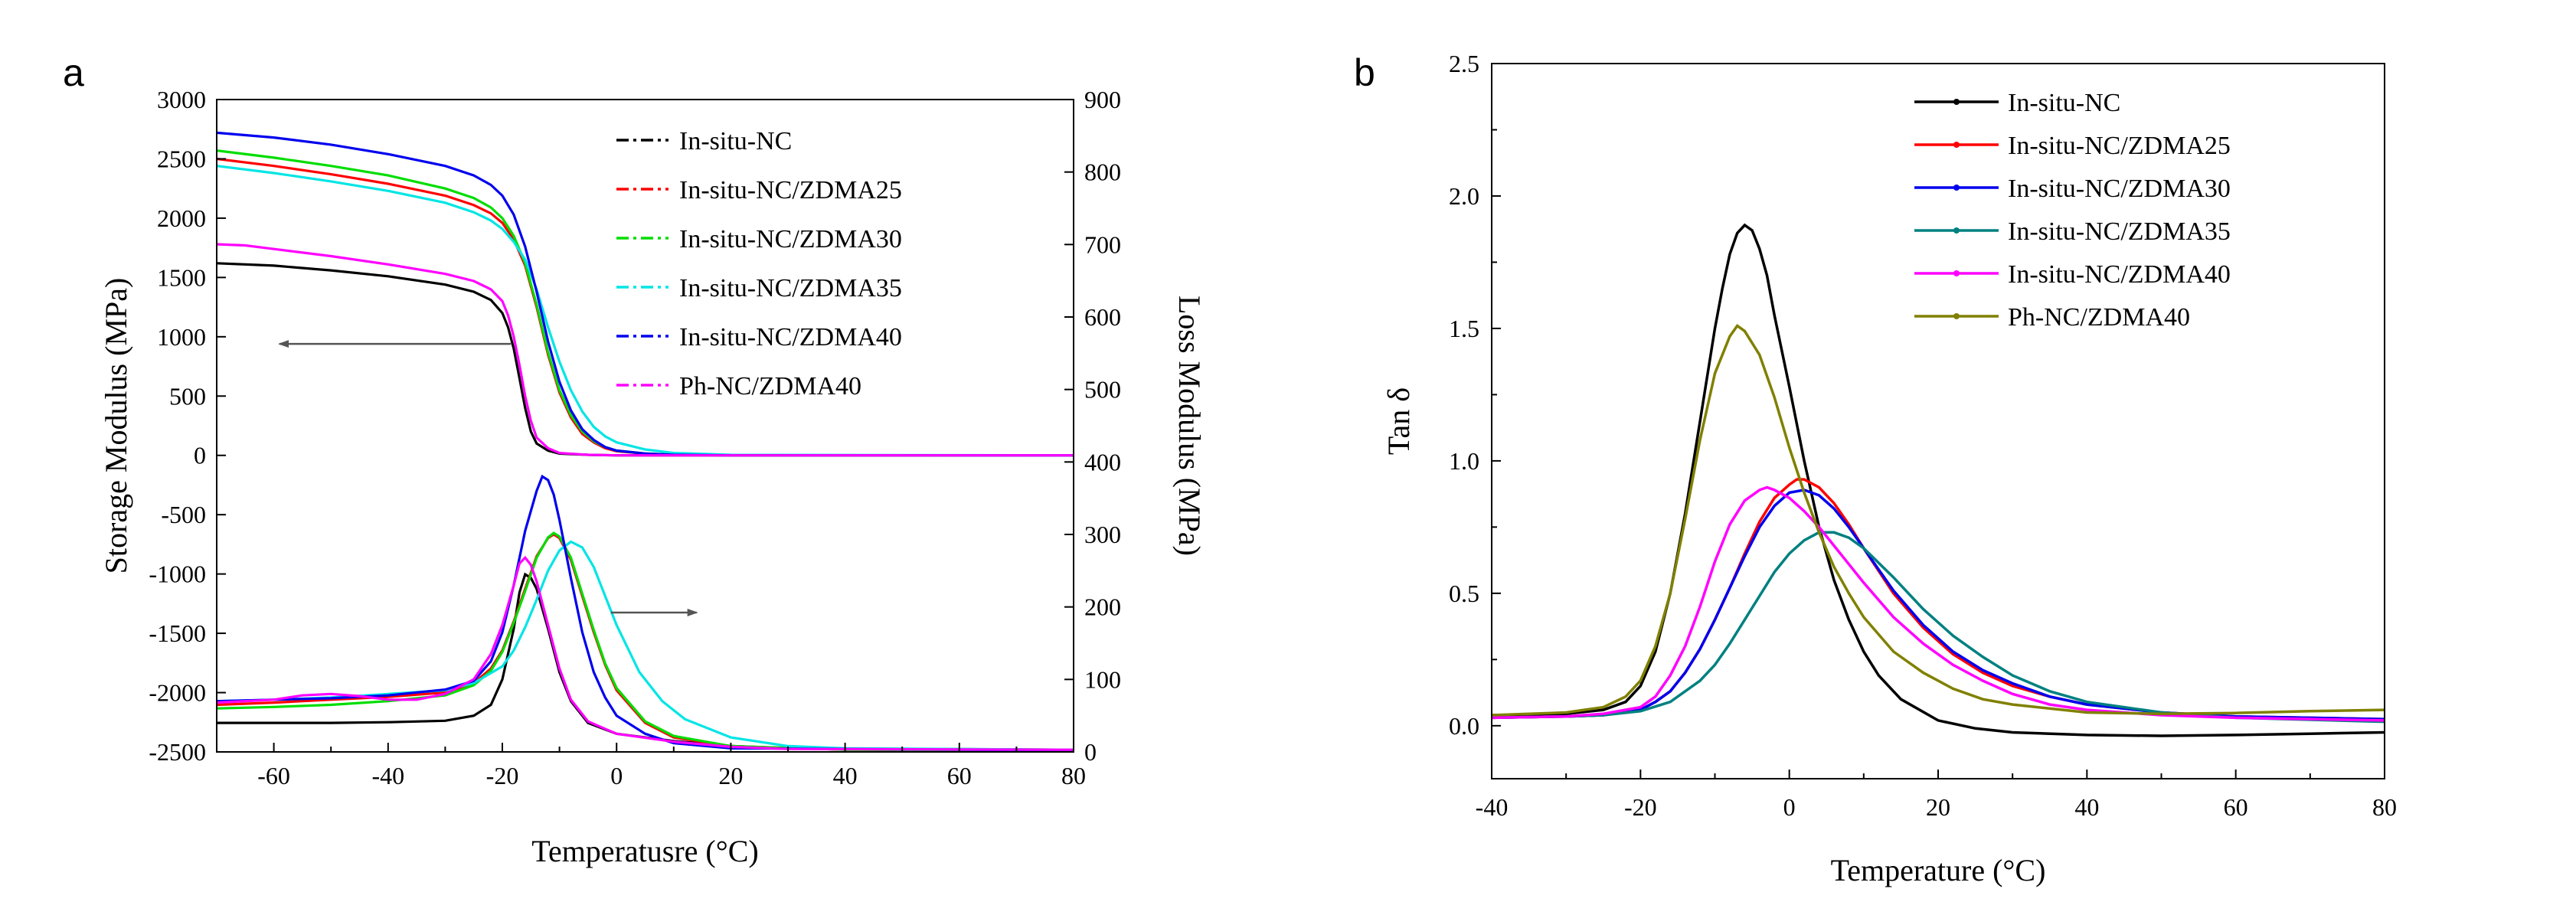 The height and width of the screenshot is (915, 2576). I want to click on panel-b-x-ticks: -40 -20 0 20 40 60 80, so click(1936, 795).